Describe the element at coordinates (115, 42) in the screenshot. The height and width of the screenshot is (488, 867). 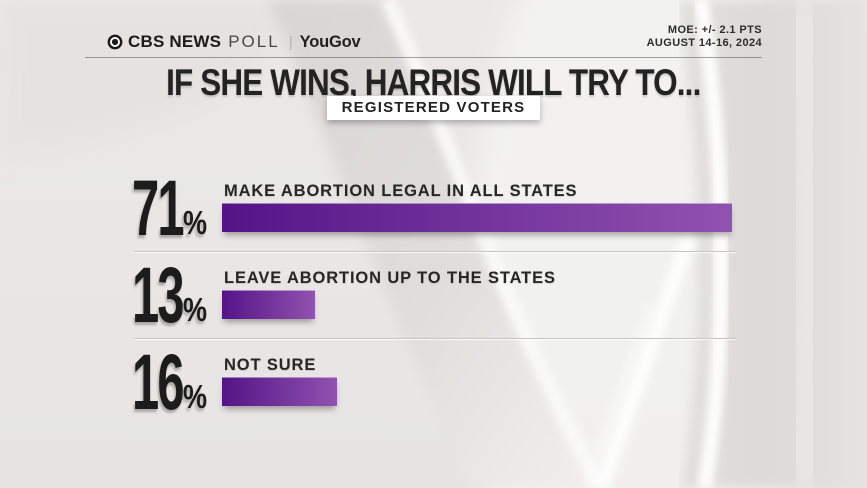
I see `cbs-eye-icon` at that location.